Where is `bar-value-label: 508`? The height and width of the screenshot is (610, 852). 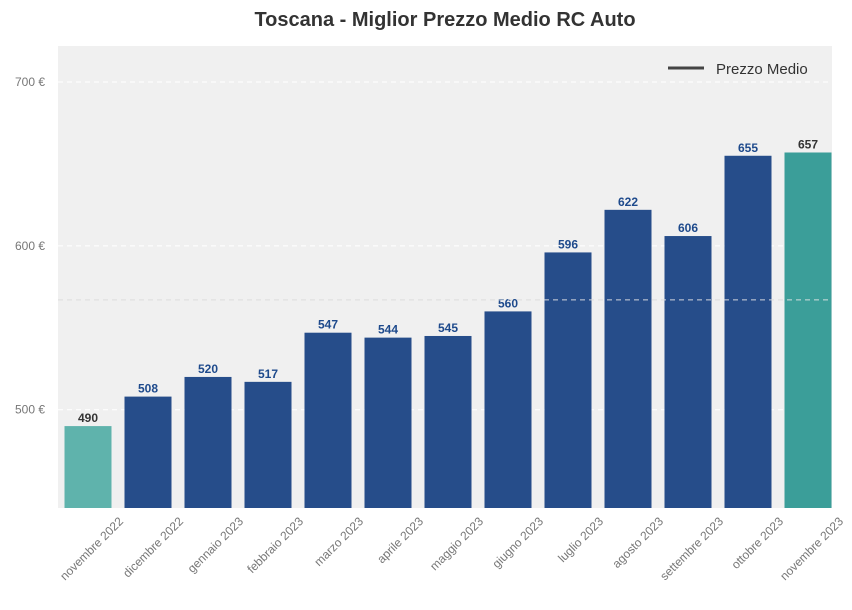 bar-value-label: 508 is located at coordinates (148, 389).